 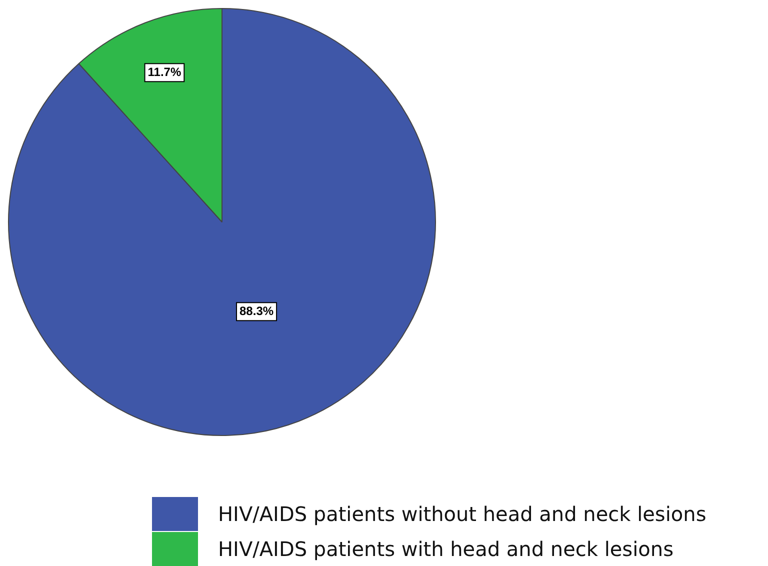 What do you see at coordinates (257, 311) in the screenshot?
I see `data-label: 88.3%` at bounding box center [257, 311].